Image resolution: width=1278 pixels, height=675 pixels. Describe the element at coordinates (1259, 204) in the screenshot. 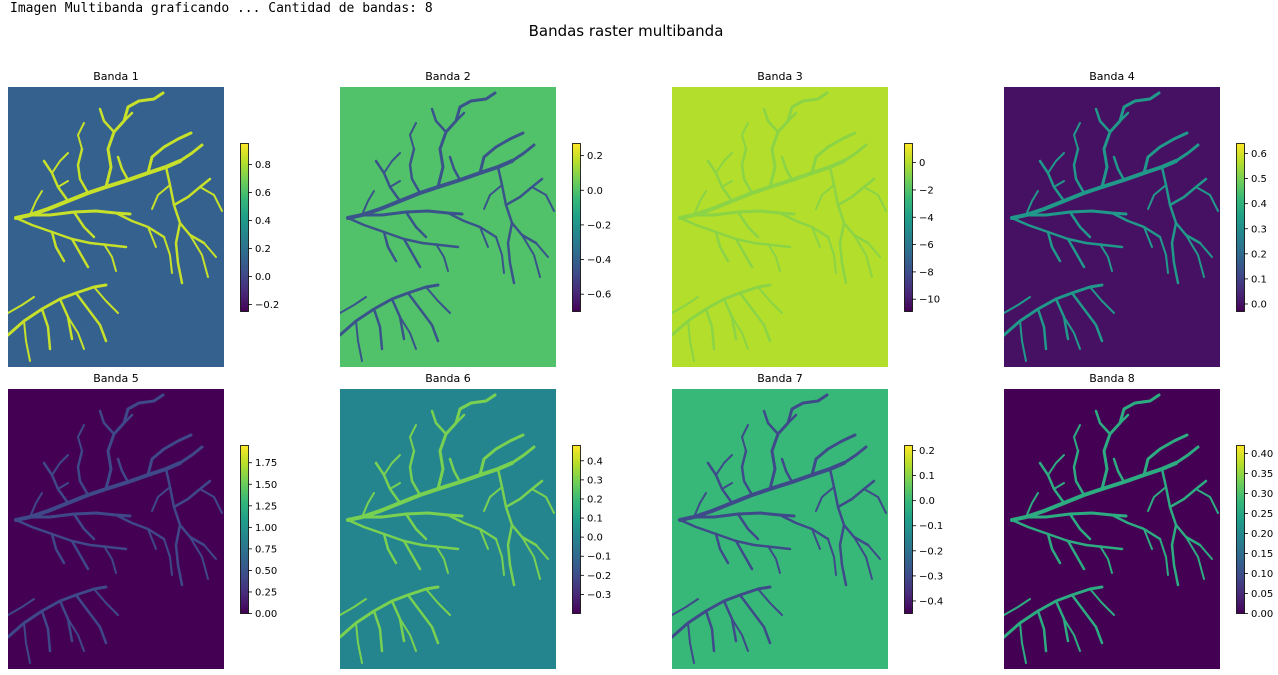

I see `band-4-colorbar-tick-label: 0.4` at that location.